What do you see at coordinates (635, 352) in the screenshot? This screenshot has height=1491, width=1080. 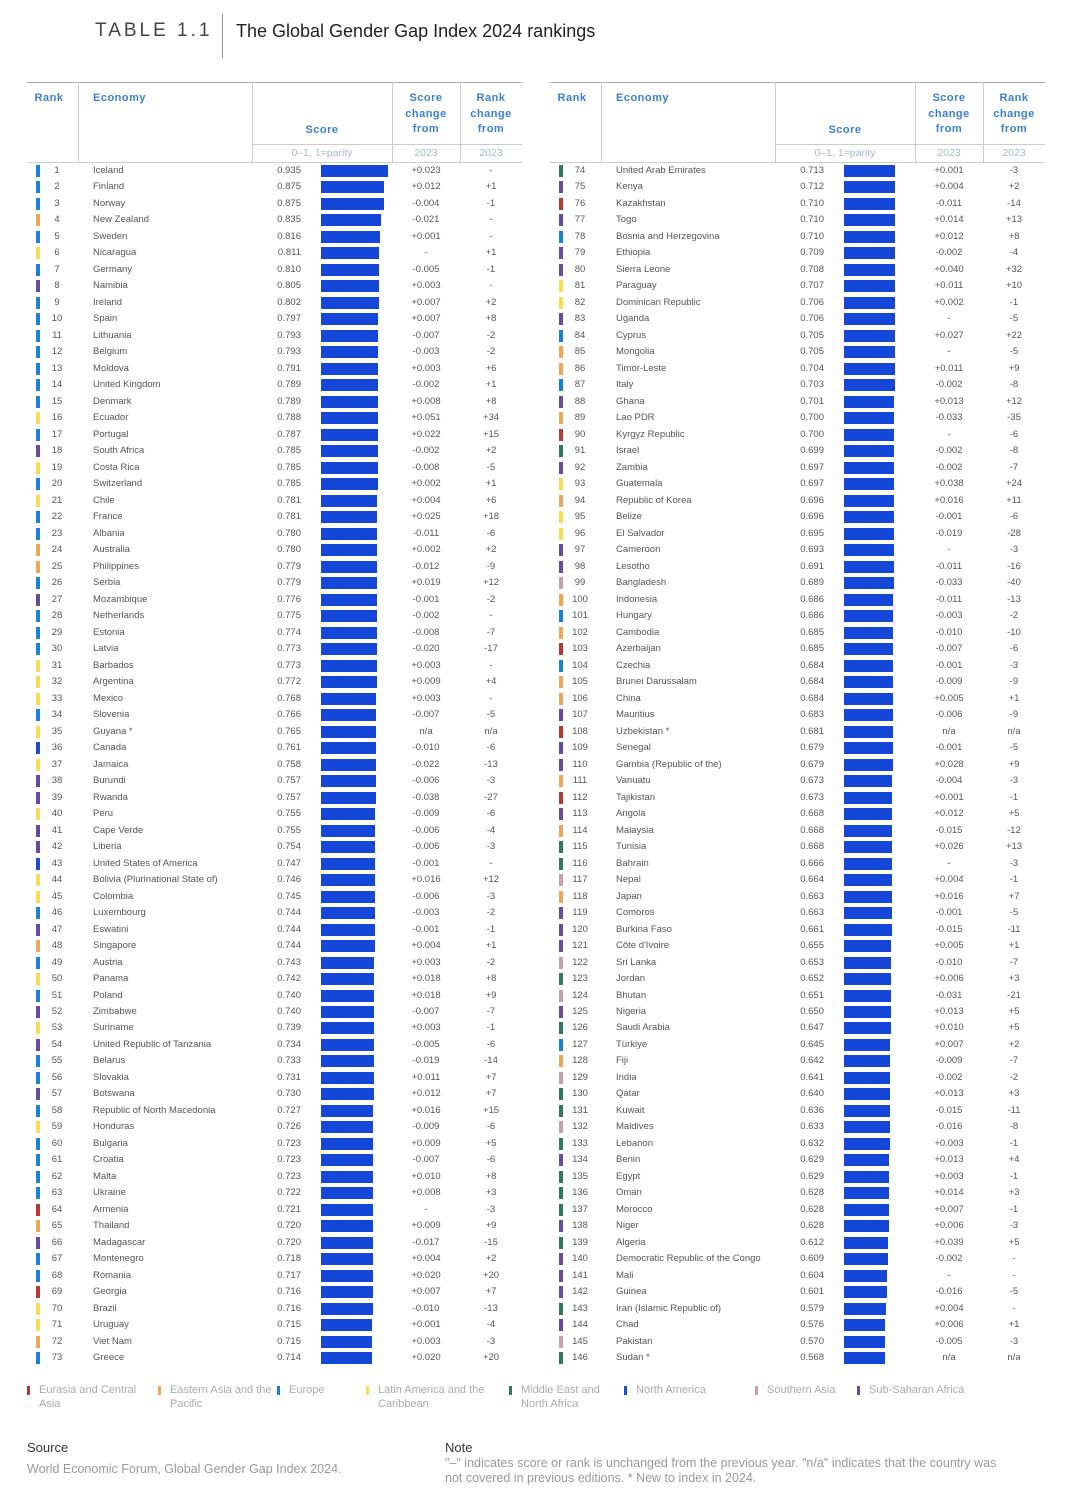 I see `economy-cell: Mongolia` at bounding box center [635, 352].